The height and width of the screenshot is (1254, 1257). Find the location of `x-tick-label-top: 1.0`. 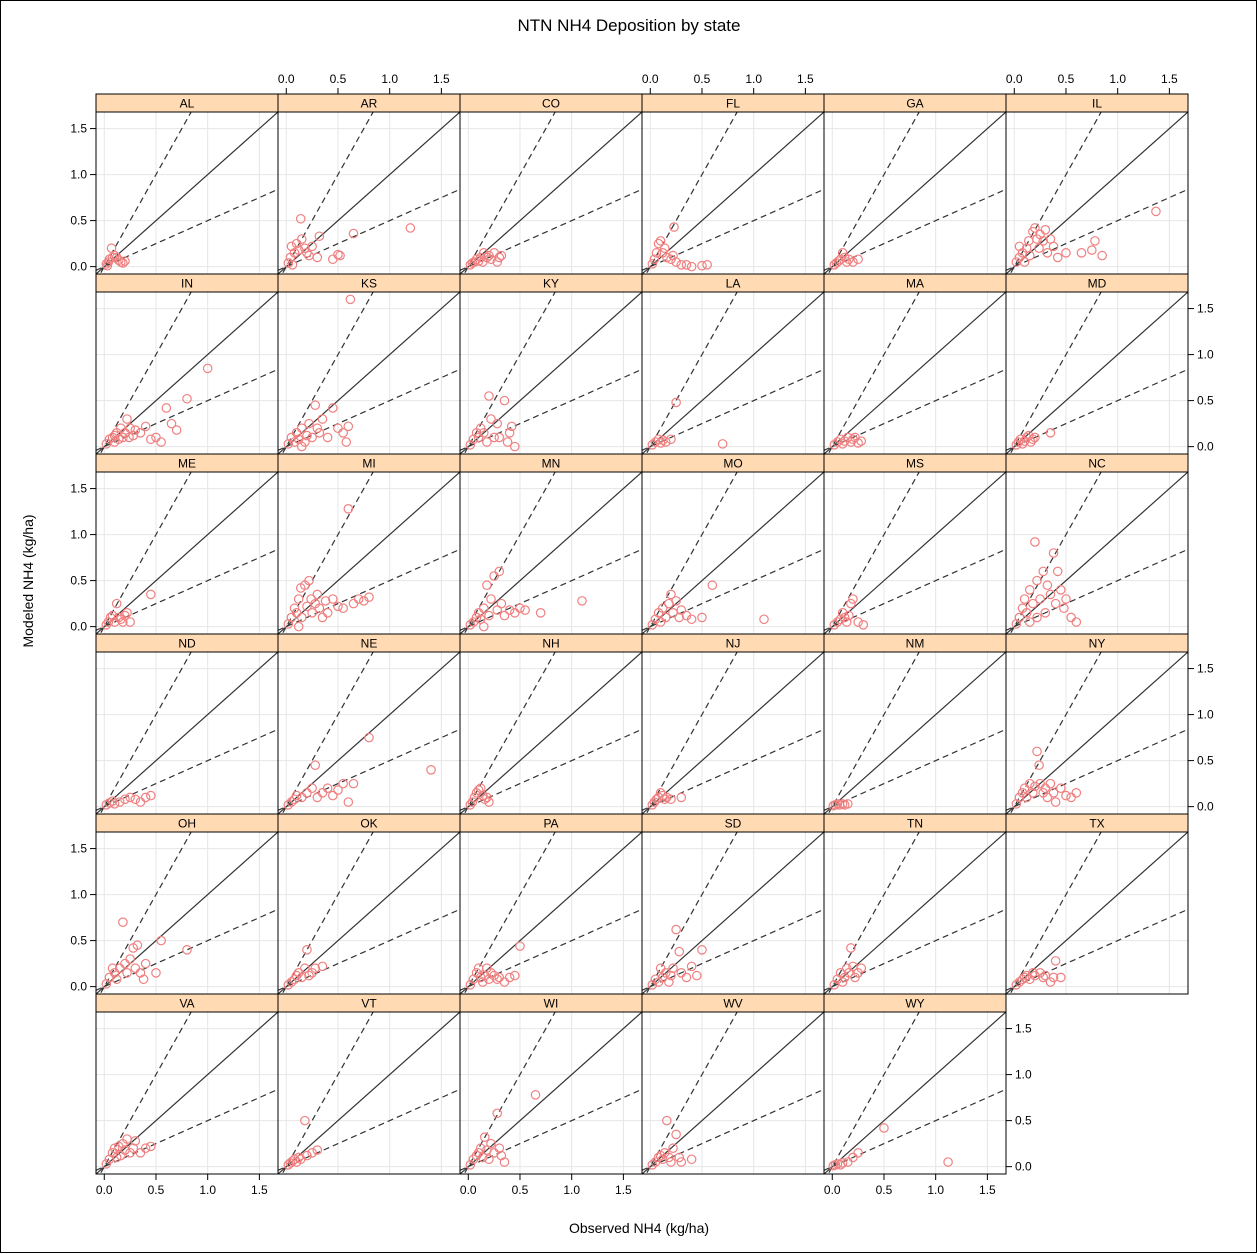

x-tick-label-top: 1.0 is located at coordinates (389, 79).